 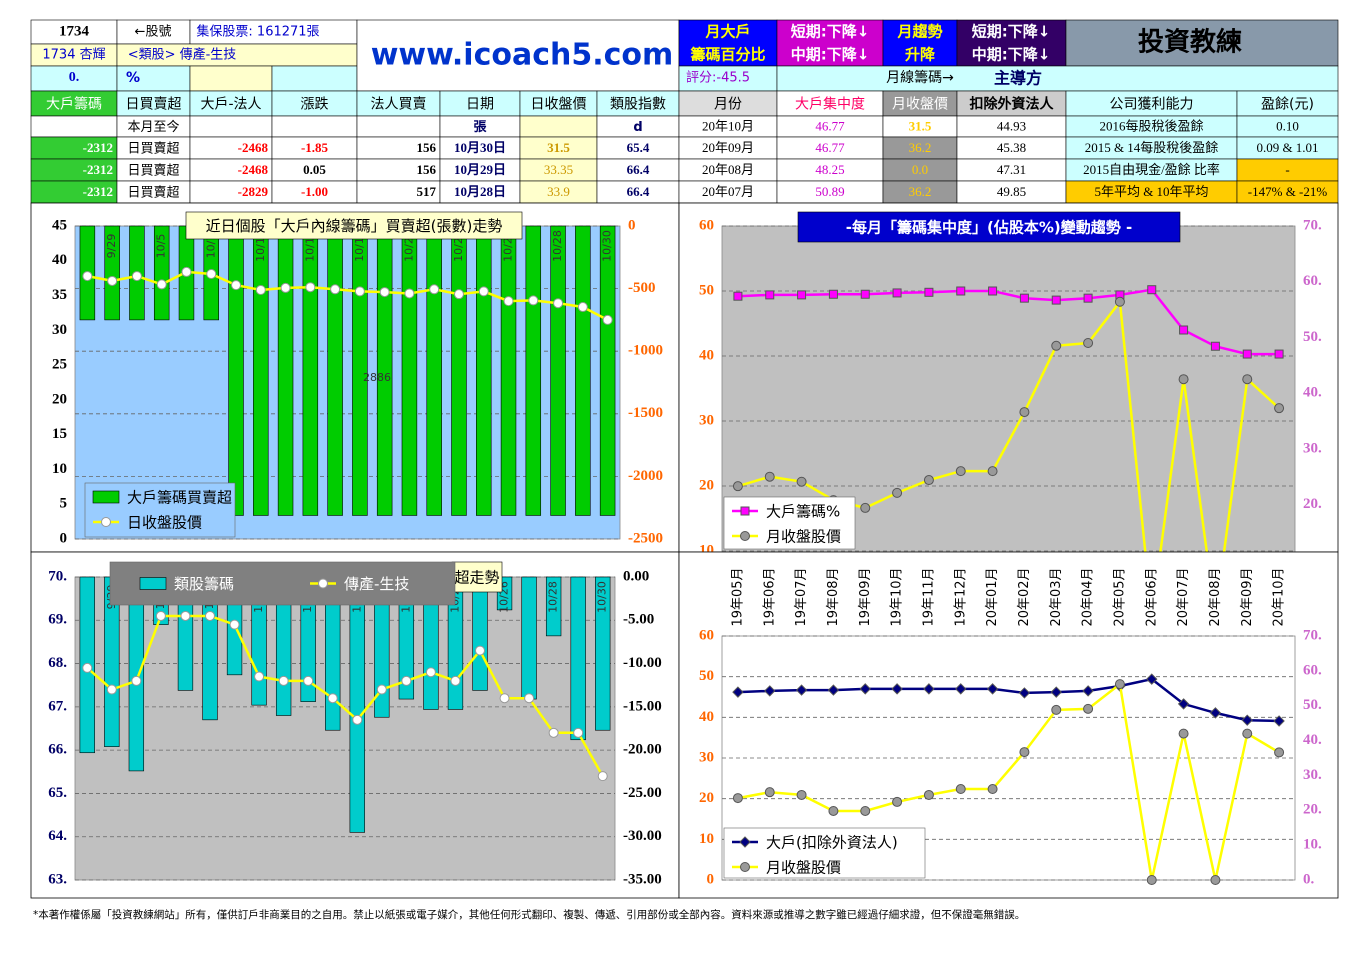 What do you see at coordinates (111, 246) in the screenshot?
I see `x-tick-label: 9/29` at bounding box center [111, 246].